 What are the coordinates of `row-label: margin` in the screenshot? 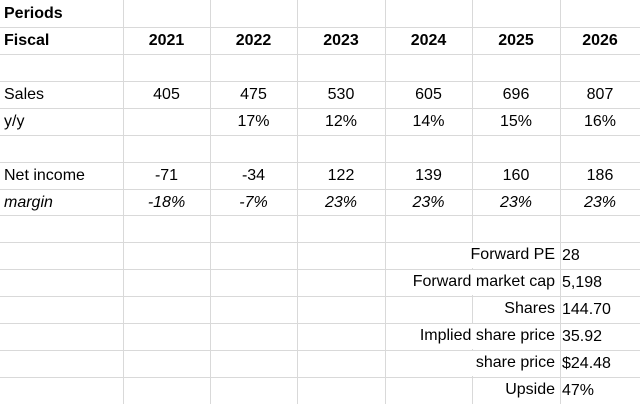 It's located at (28, 202).